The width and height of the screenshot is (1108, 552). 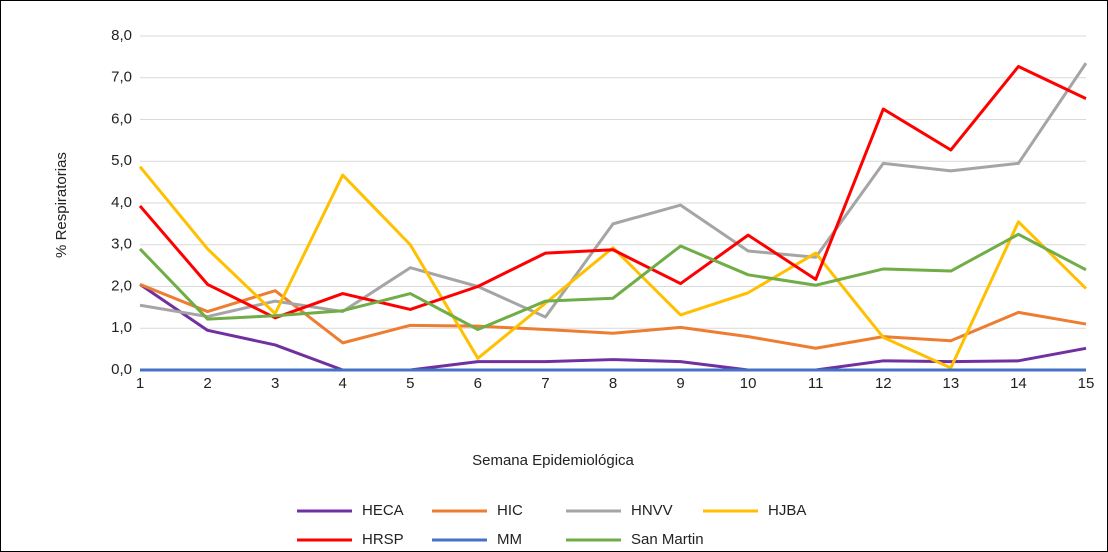 I want to click on y-tick-label: 2,0, so click(x=121, y=285).